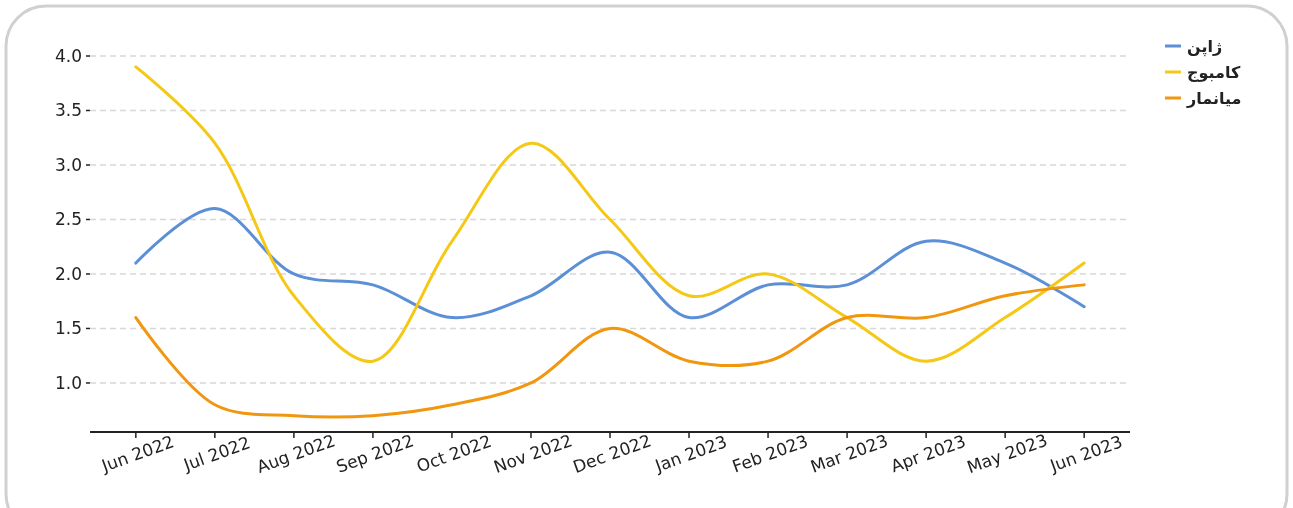 This screenshot has width=1293, height=508. What do you see at coordinates (68, 382) in the screenshot?
I see `y-tick-label: 1.0` at bounding box center [68, 382].